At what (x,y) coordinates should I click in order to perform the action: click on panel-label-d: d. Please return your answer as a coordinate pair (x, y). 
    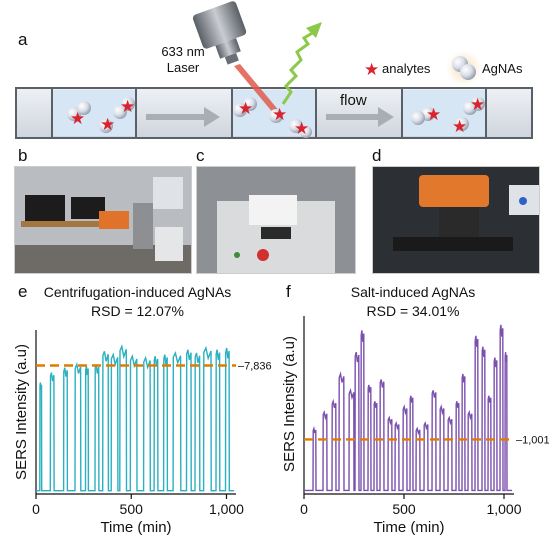
    Looking at the image, I should click on (377, 155).